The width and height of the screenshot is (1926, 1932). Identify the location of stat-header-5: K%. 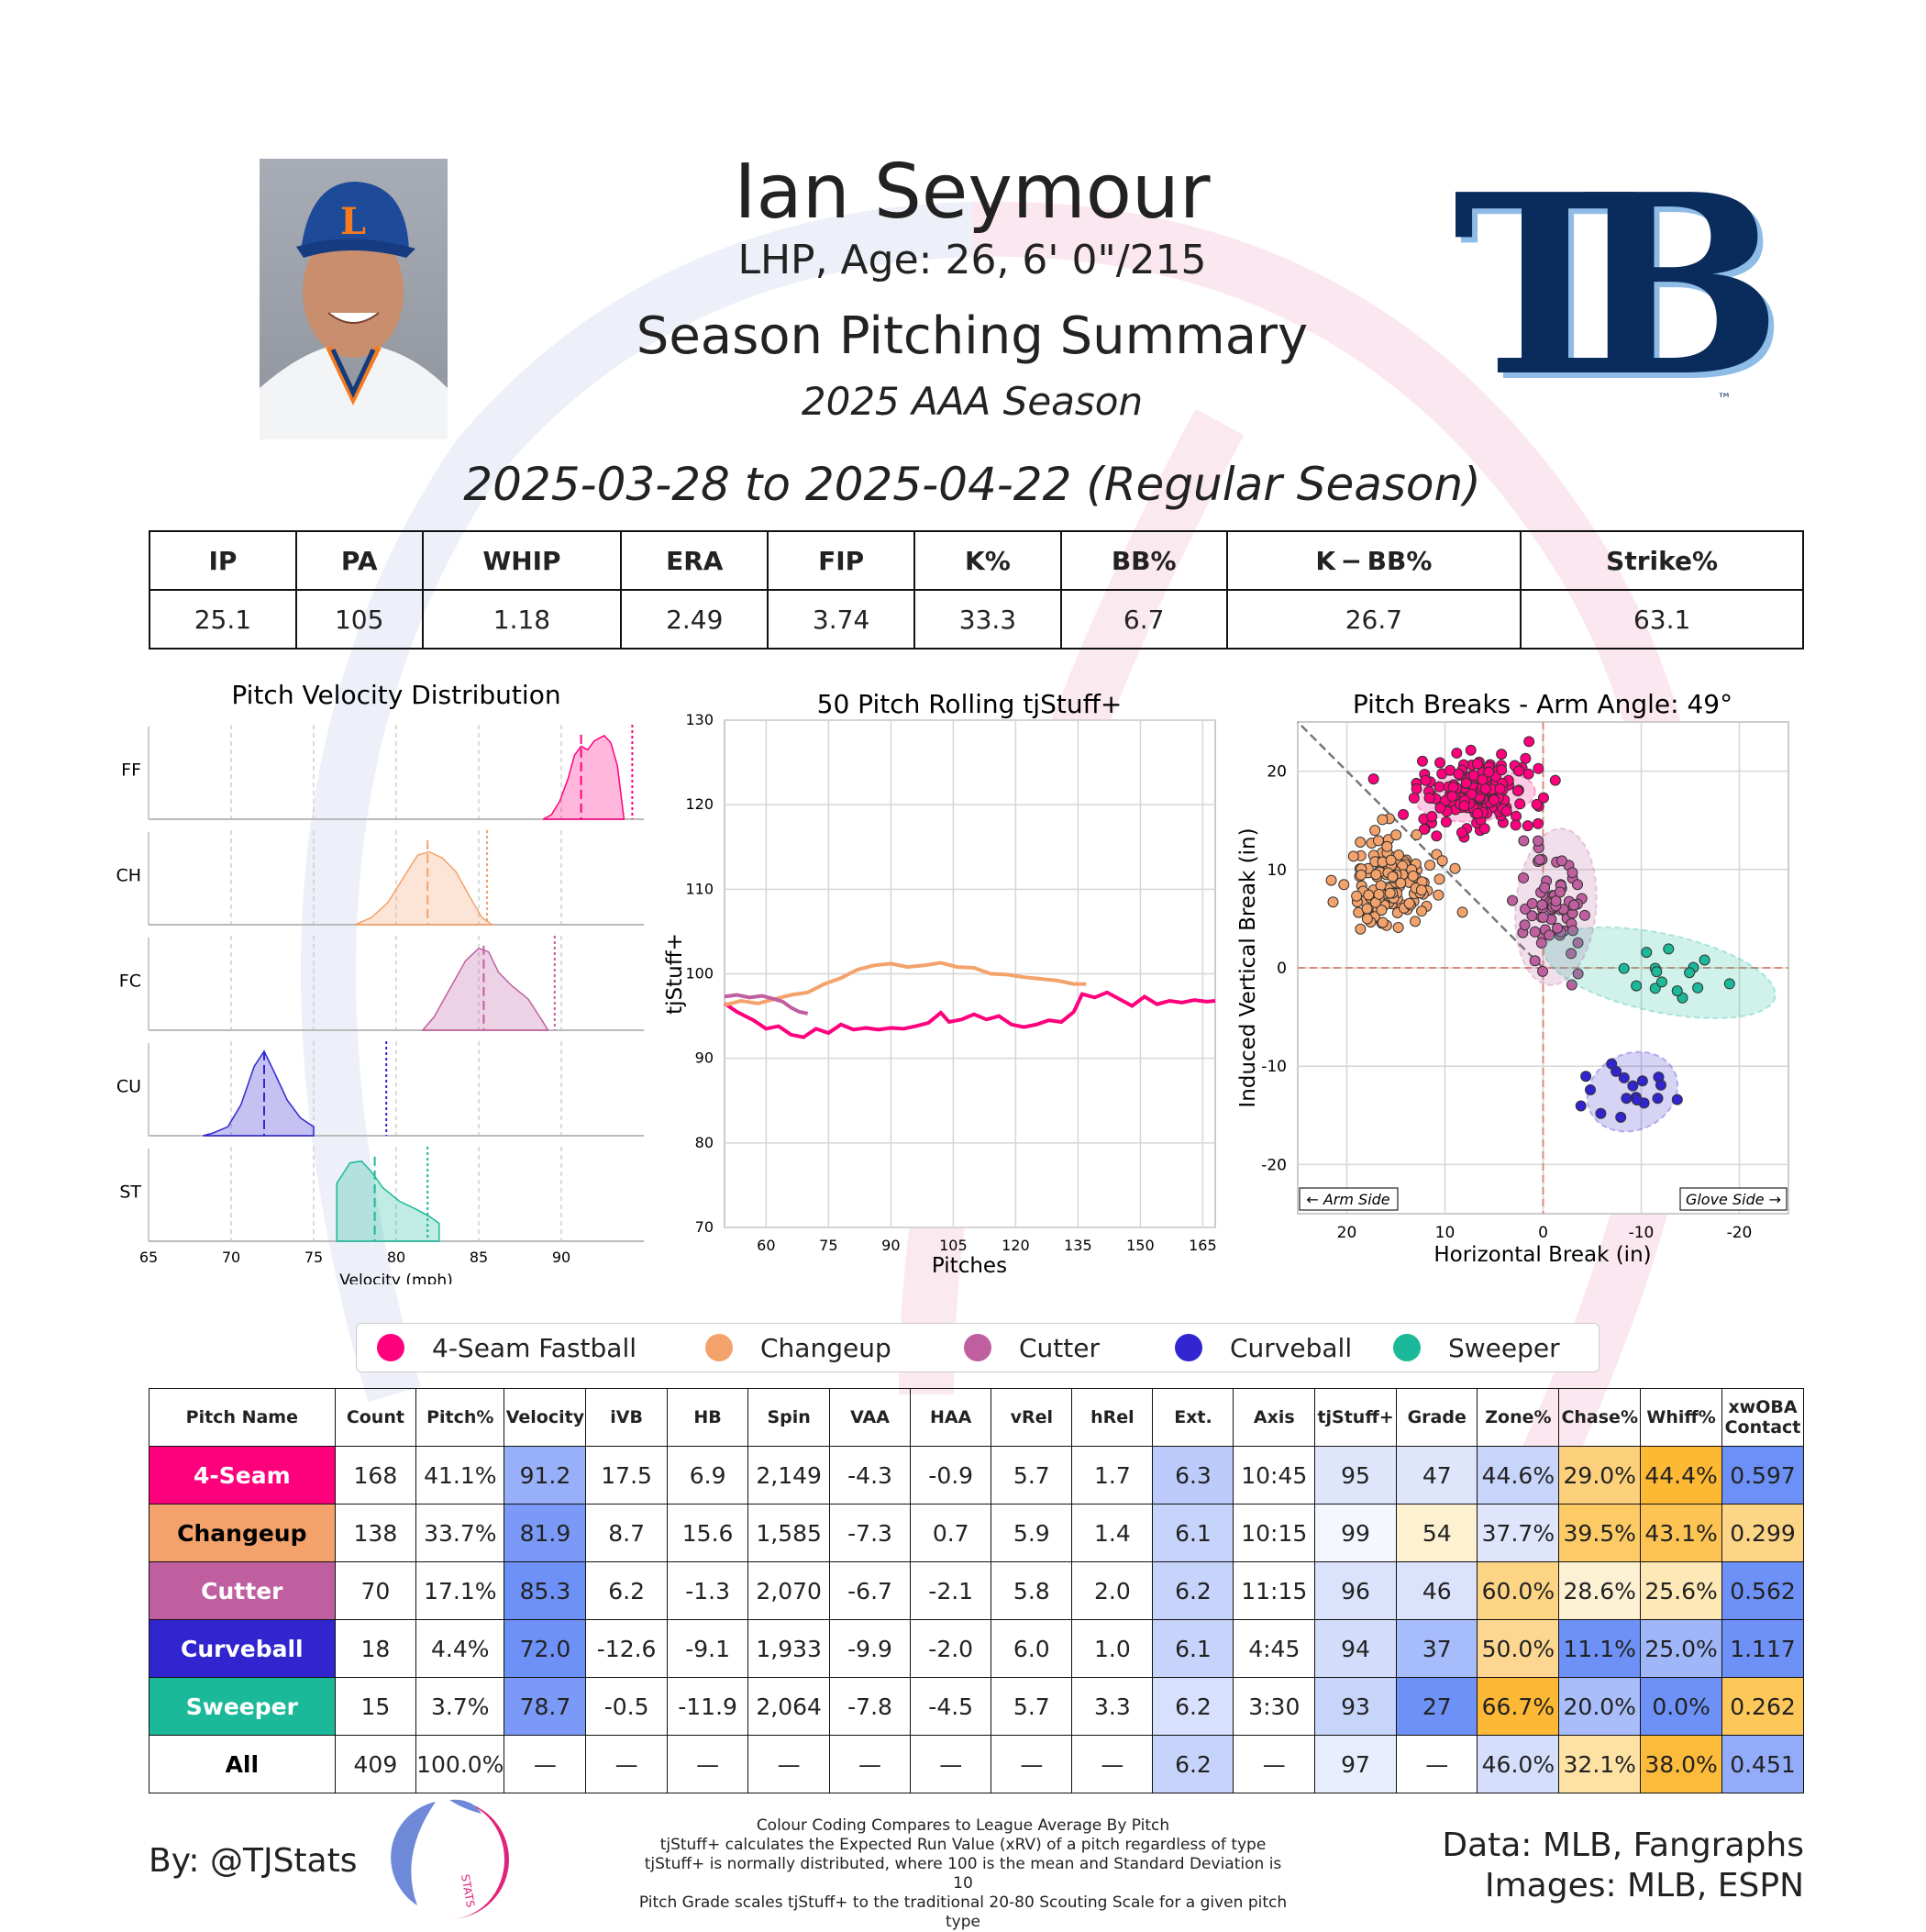
(987, 560).